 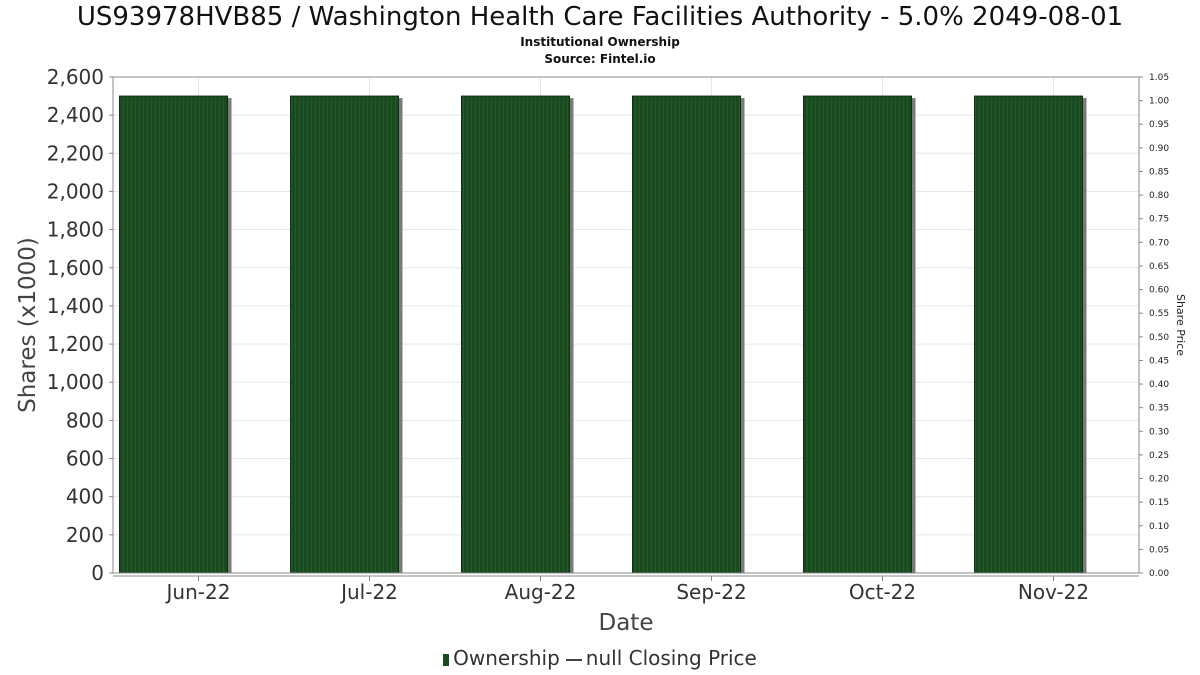 What do you see at coordinates (1159, 361) in the screenshot?
I see `y2-tick-label: 0.45` at bounding box center [1159, 361].